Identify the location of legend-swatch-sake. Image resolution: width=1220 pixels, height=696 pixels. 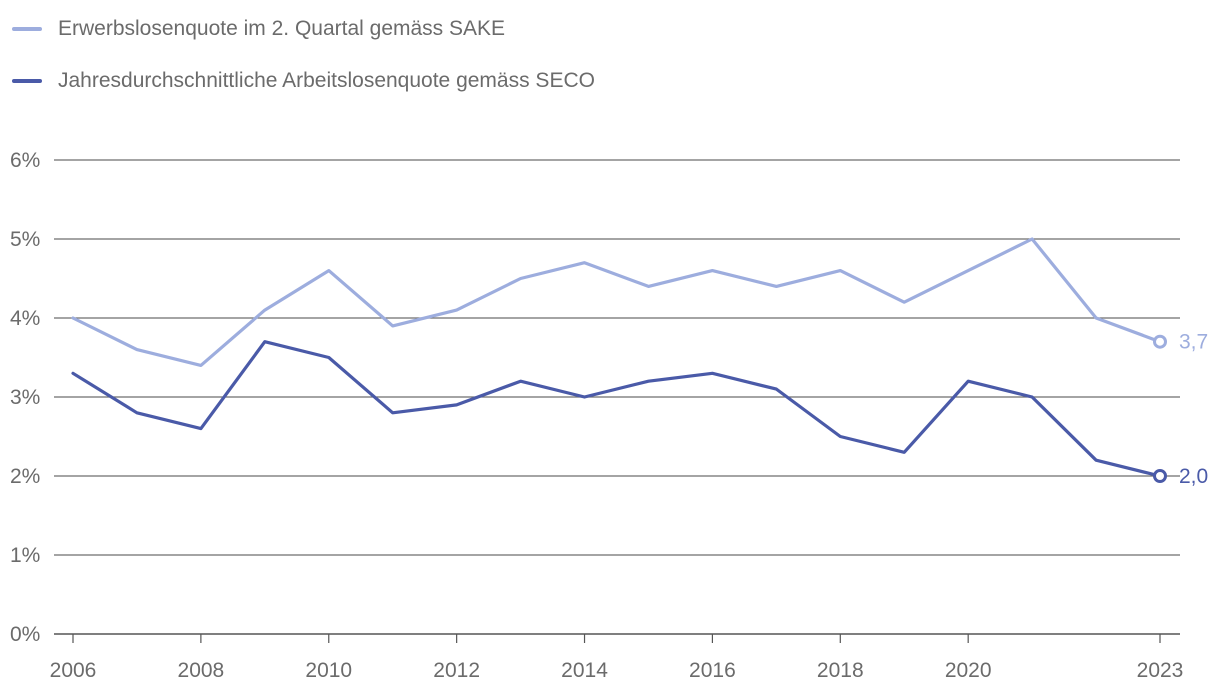
(27, 29).